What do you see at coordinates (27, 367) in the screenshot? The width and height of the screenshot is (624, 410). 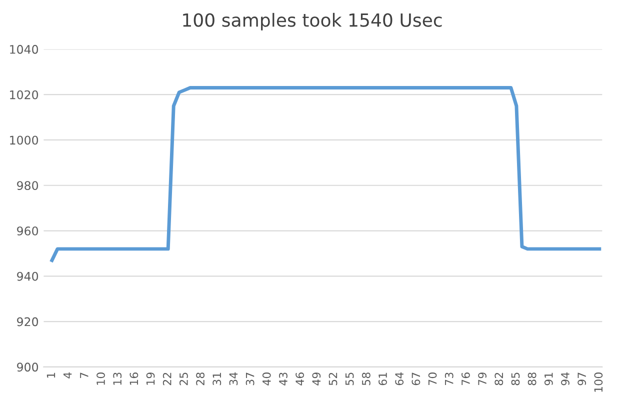 I see `y-tick-label: 900` at bounding box center [27, 367].